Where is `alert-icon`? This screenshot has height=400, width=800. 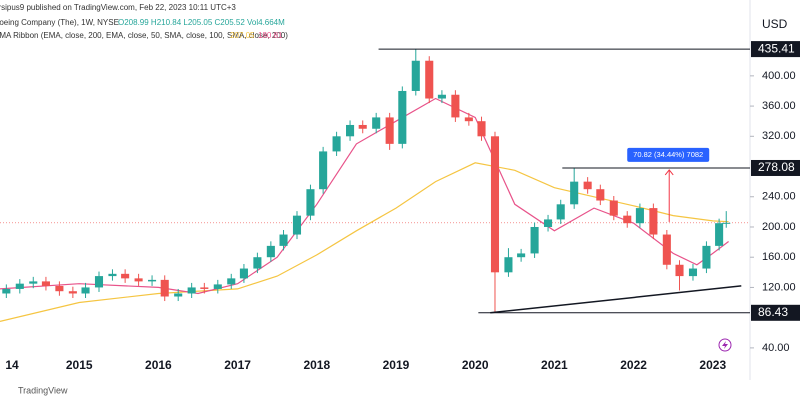 alert-icon is located at coordinates (725, 345).